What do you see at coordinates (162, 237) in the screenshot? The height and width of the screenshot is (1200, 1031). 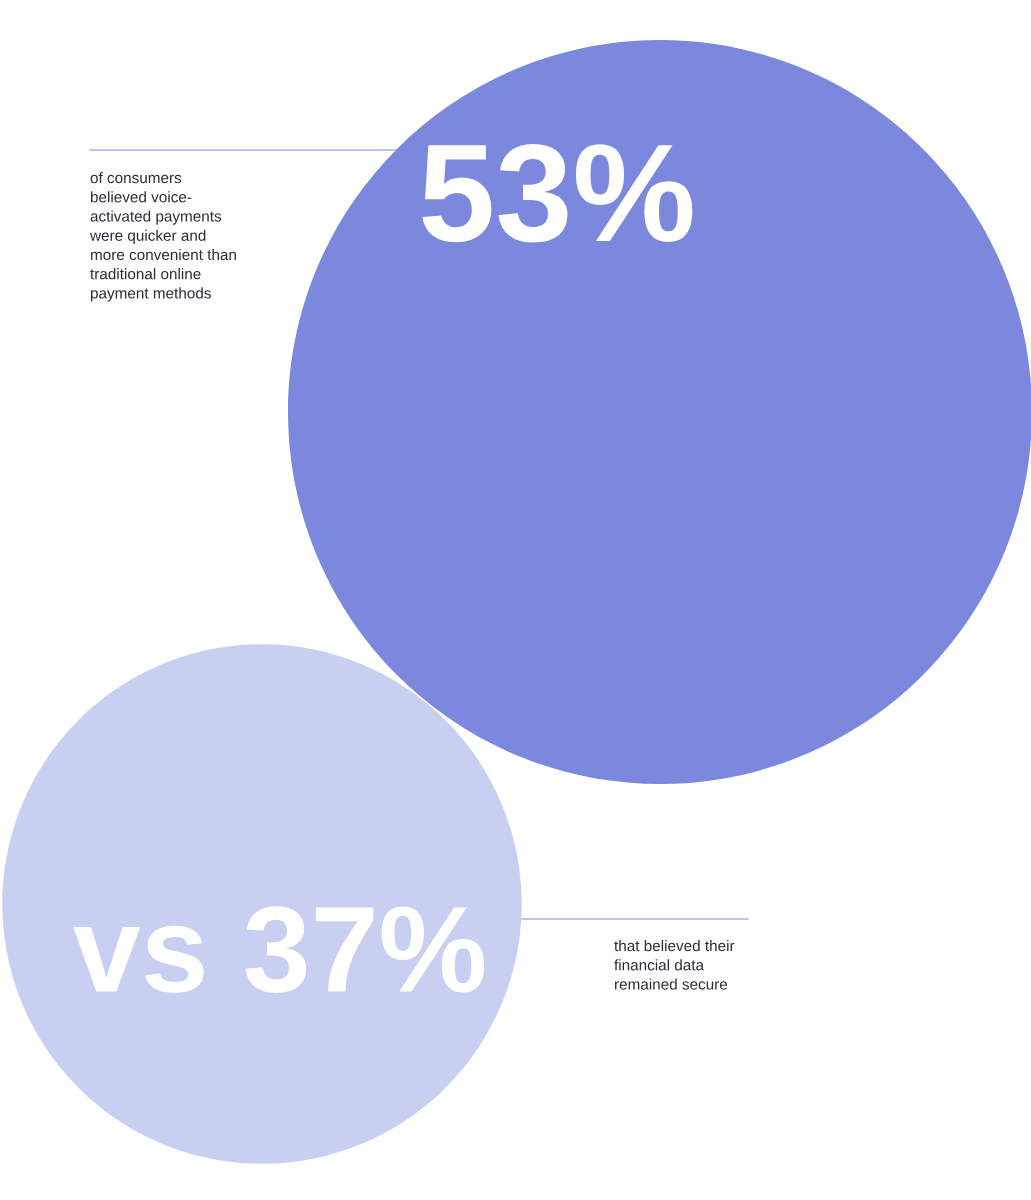 I see `category-label: of consumers believed voice- activated payments were quicker and more convenient than traditional online payment methods` at bounding box center [162, 237].